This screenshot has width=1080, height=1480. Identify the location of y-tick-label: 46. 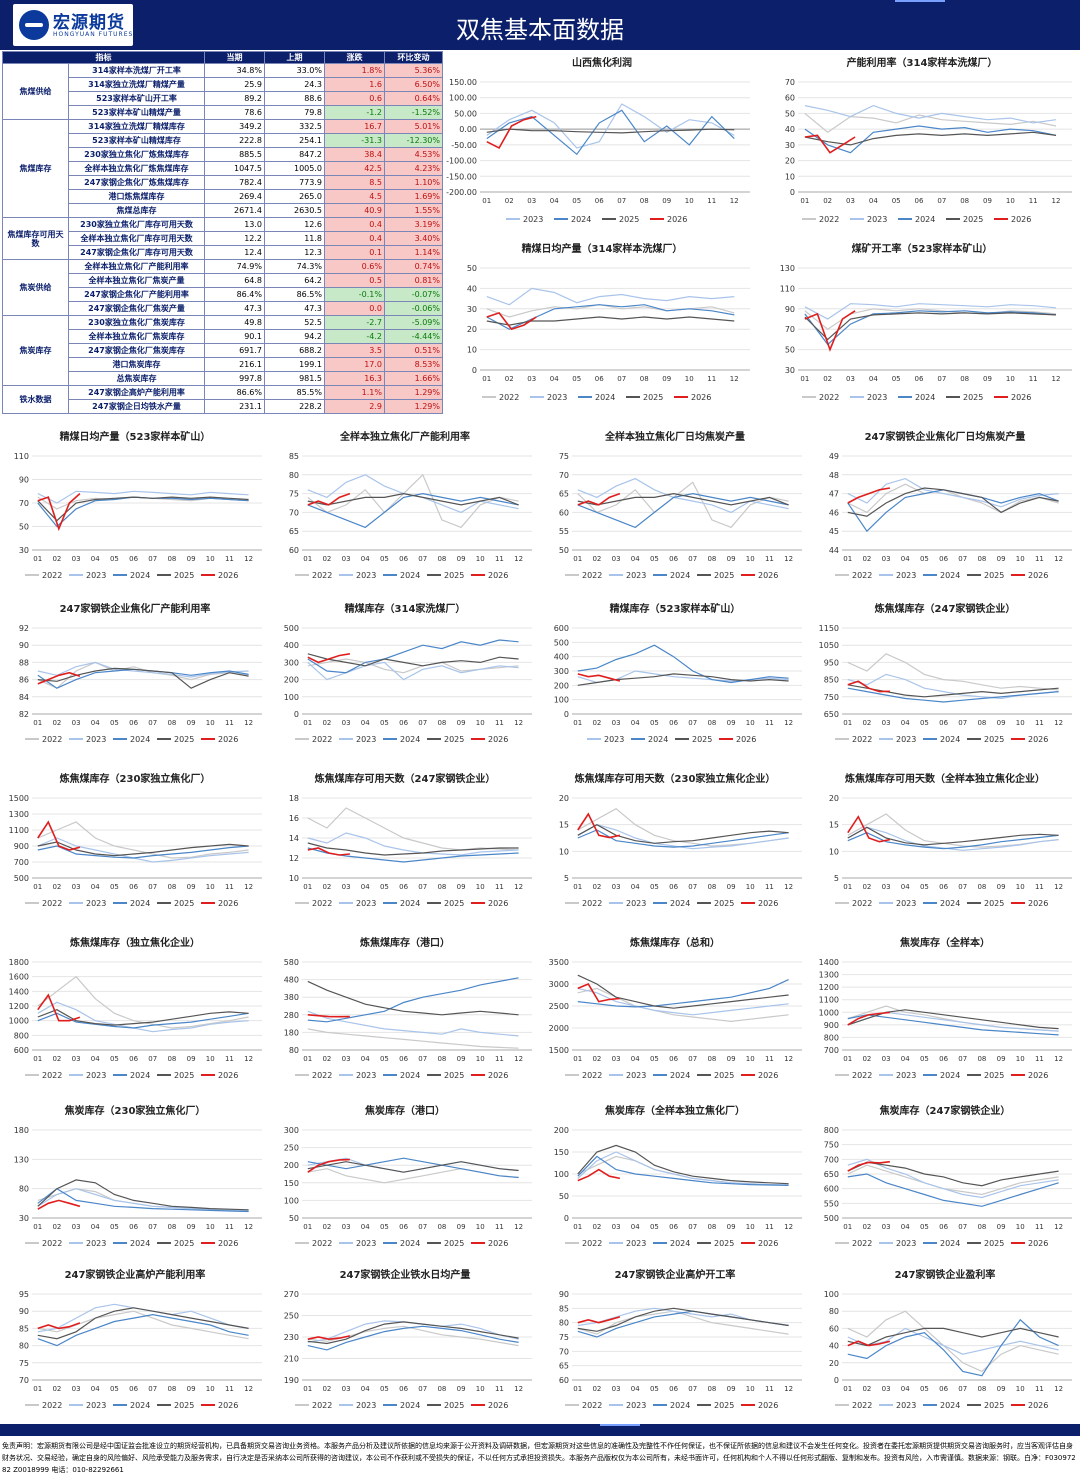
(834, 512).